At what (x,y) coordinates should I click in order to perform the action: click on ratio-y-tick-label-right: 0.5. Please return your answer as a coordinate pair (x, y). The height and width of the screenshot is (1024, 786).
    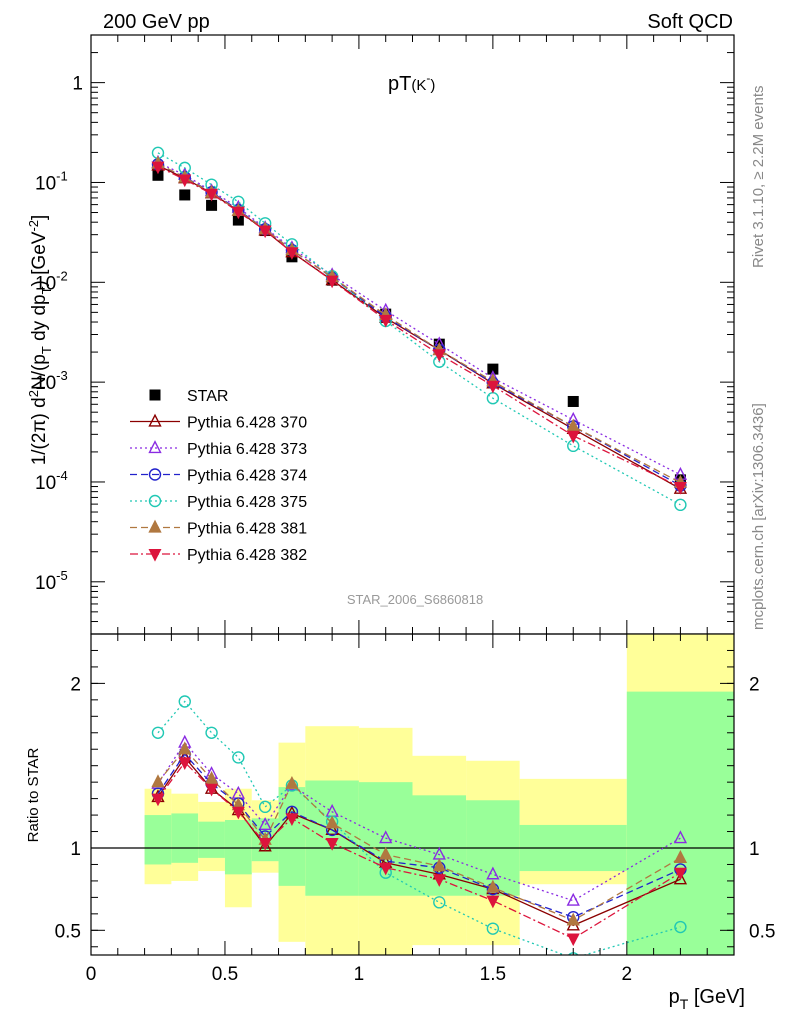
    Looking at the image, I should click on (762, 931).